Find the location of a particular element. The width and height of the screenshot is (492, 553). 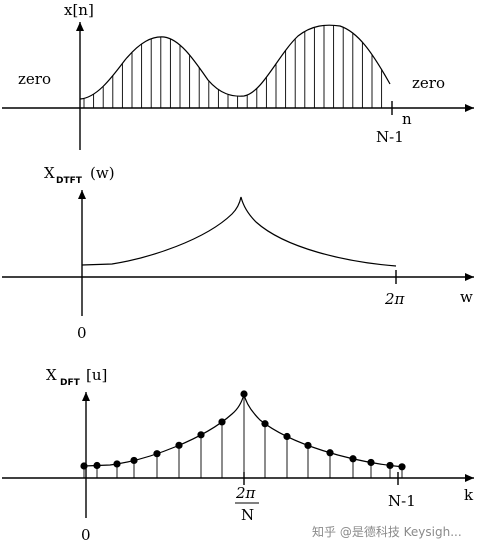

panel3-y-label: X is located at coordinates (51, 375).